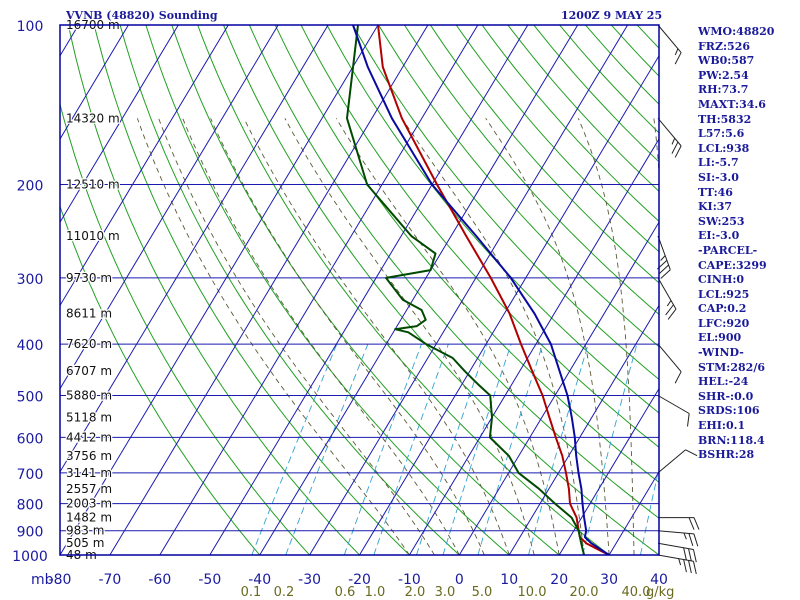  Describe the element at coordinates (42, 580) in the screenshot. I see `pressure-unit-label: mb` at that location.